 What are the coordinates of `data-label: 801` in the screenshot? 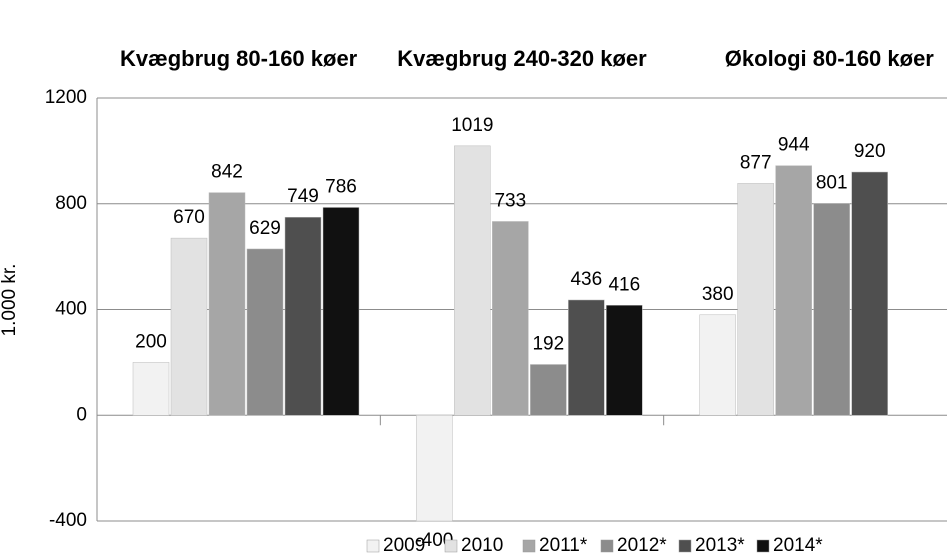 It's located at (832, 183).